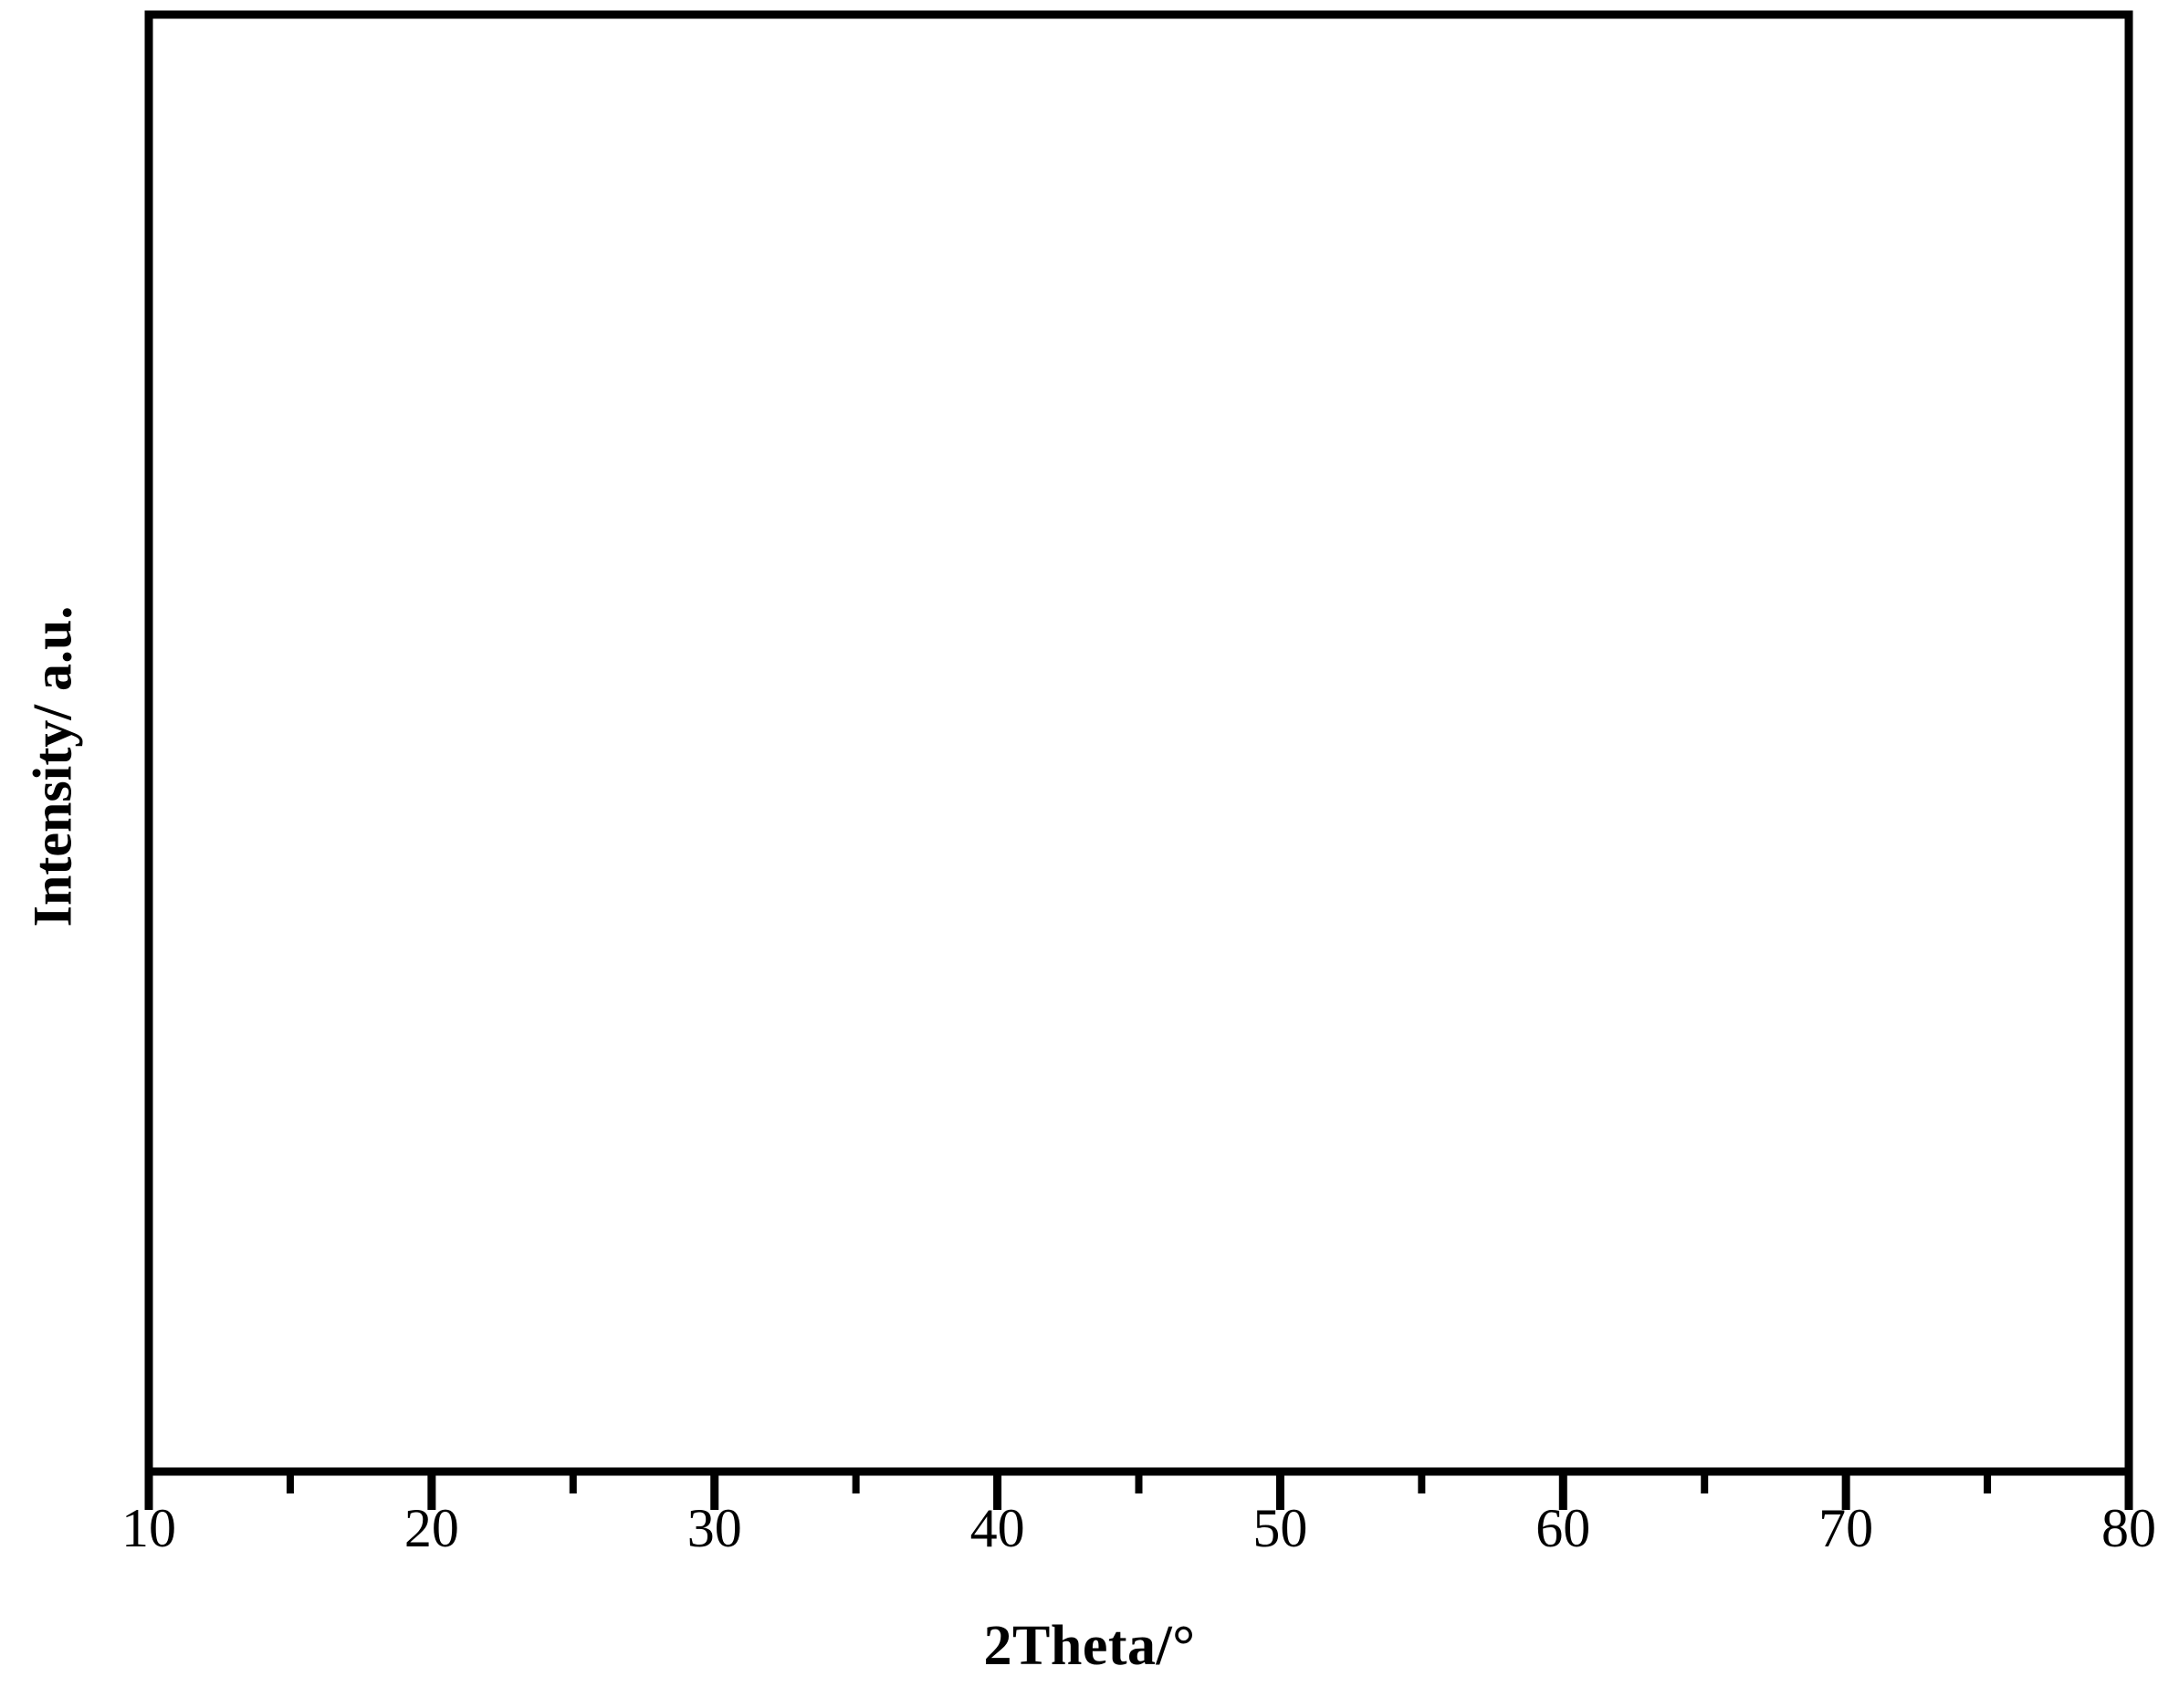  Describe the element at coordinates (1846, 1528) in the screenshot. I see `x-tick-label-70: 70` at that location.